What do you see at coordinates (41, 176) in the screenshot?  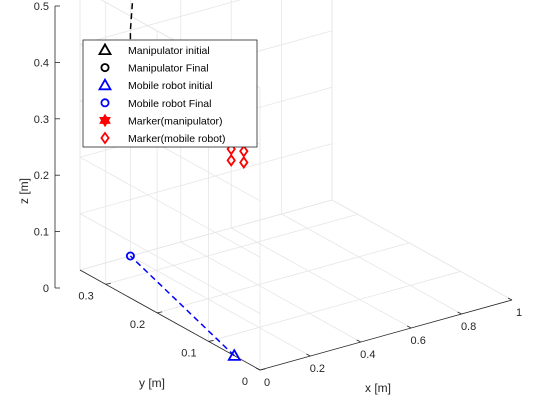 I see `z-tick-label: 0.2` at bounding box center [41, 176].